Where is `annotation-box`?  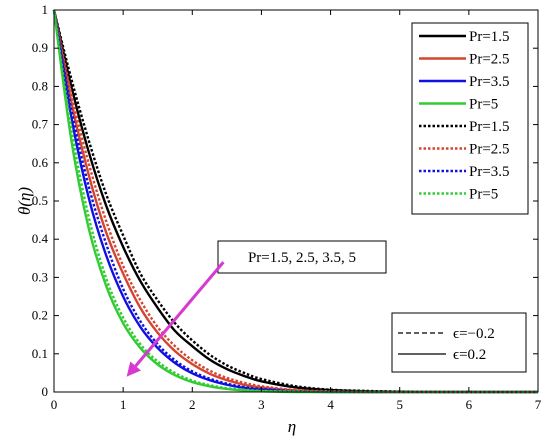
annotation-box is located at coordinates (302, 257).